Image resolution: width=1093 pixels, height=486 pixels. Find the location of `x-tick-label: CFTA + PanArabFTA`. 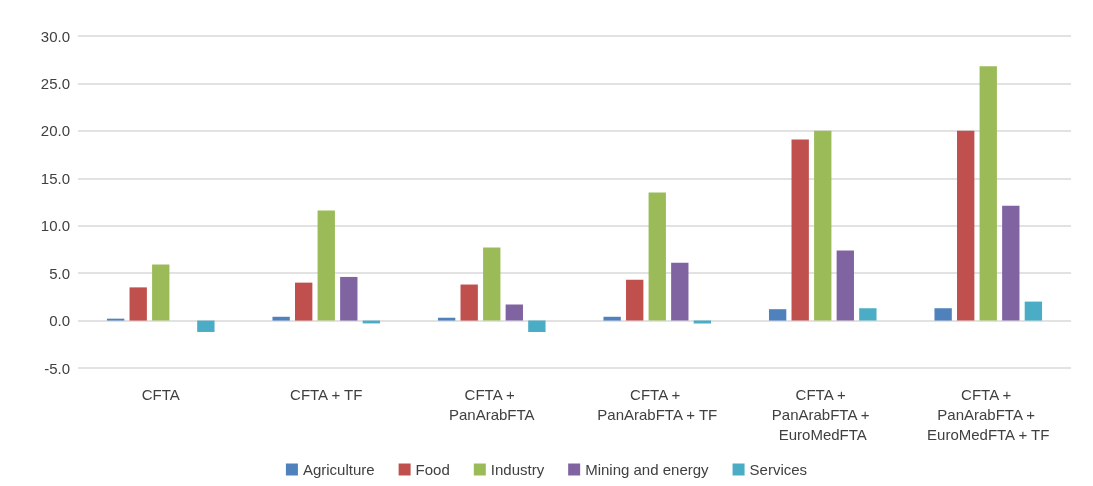

x-tick-label: CFTA + PanArabFTA is located at coordinates (491, 404).